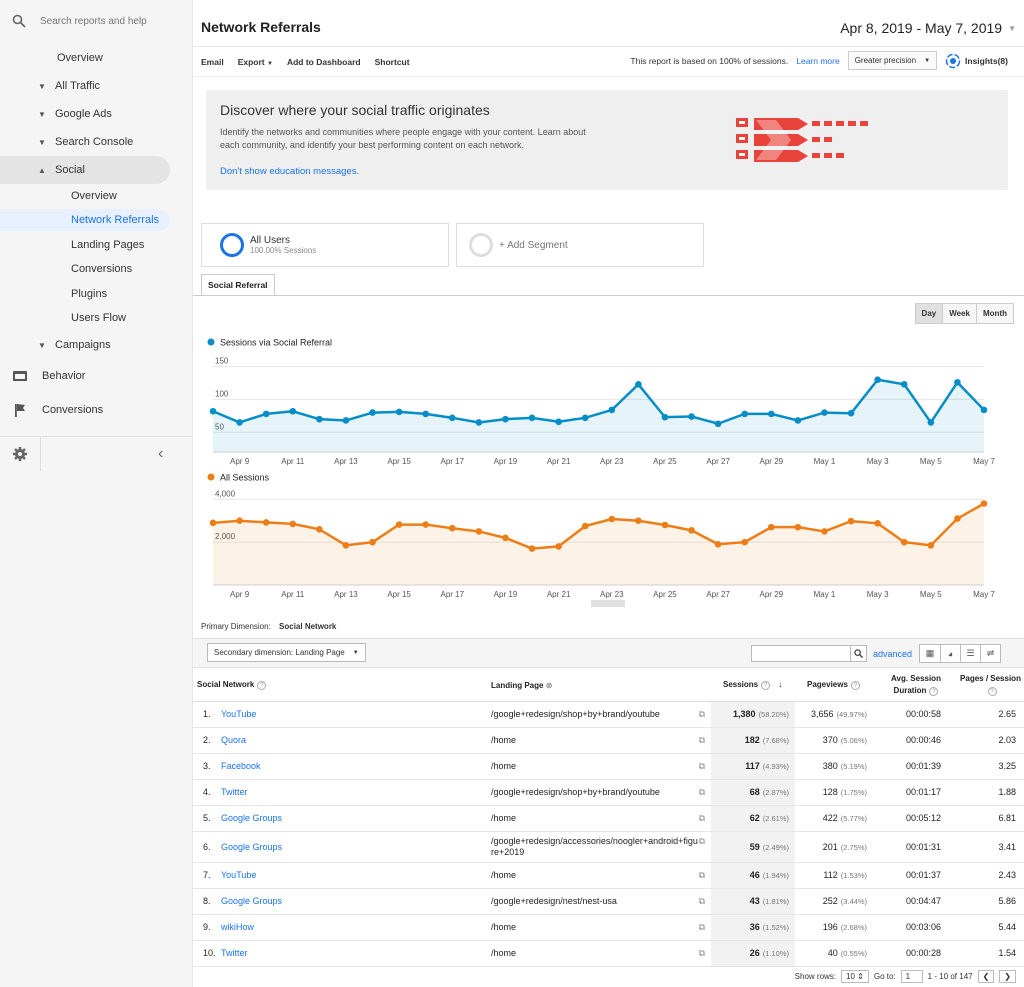  Describe the element at coordinates (161, 453) in the screenshot. I see `collapse-sidebar-icon: ‹` at that location.